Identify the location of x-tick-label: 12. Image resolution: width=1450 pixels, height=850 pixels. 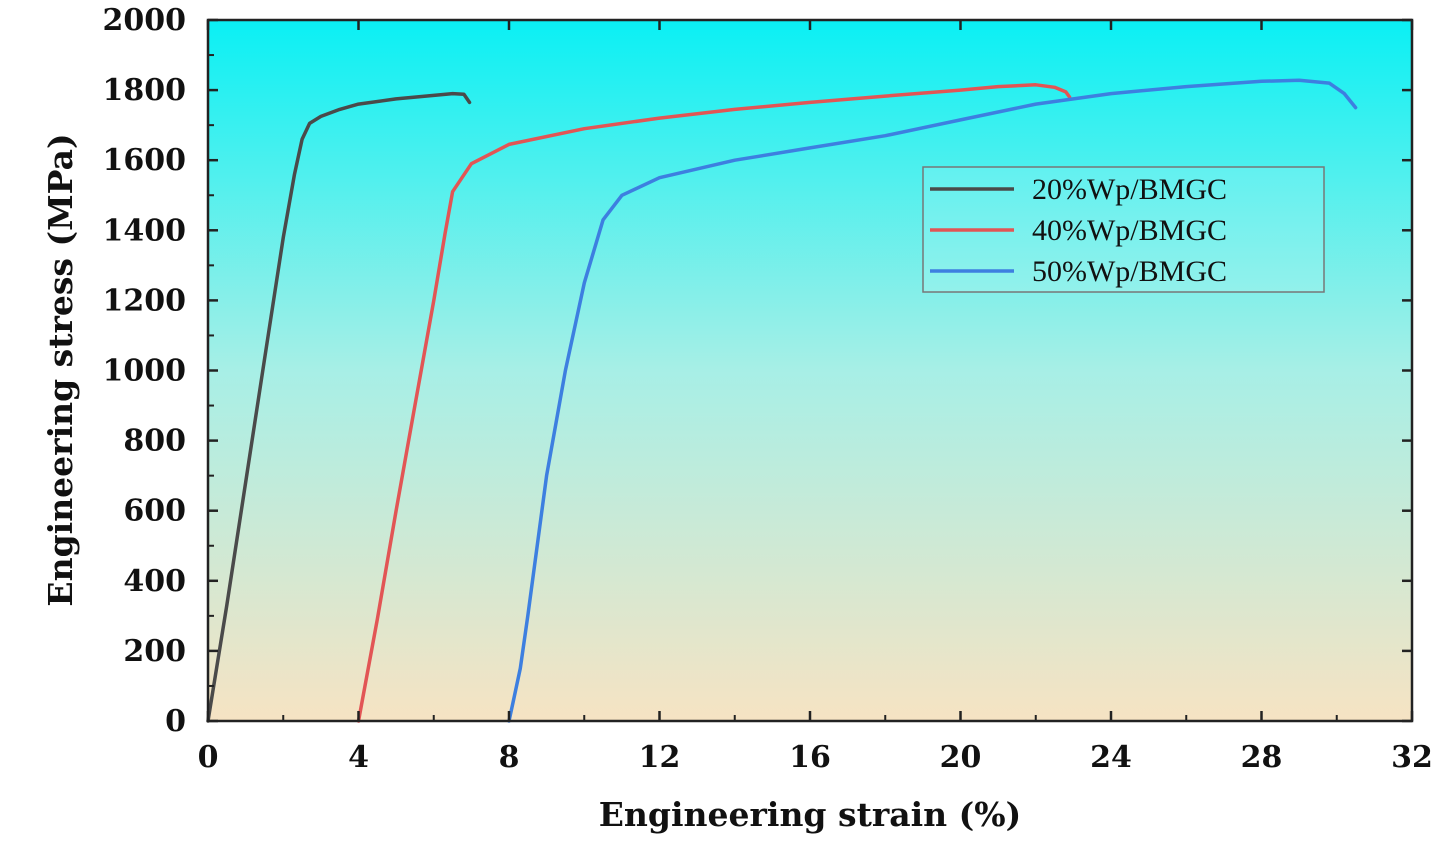
(660, 757).